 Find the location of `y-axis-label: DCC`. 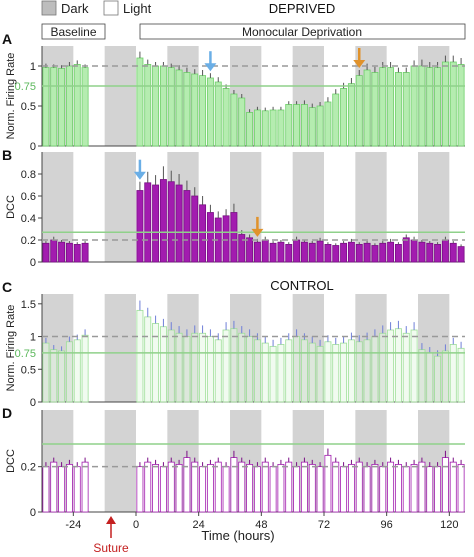

y-axis-label: DCC is located at coordinates (11, 207).